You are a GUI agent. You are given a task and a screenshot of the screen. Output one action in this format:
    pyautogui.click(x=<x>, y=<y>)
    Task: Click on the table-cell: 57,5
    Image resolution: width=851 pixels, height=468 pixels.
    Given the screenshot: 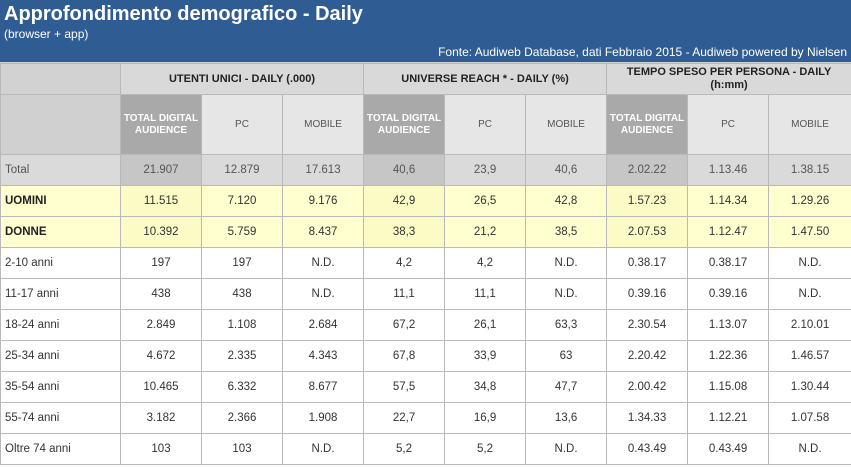 What is the action you would take?
    pyautogui.click(x=404, y=387)
    